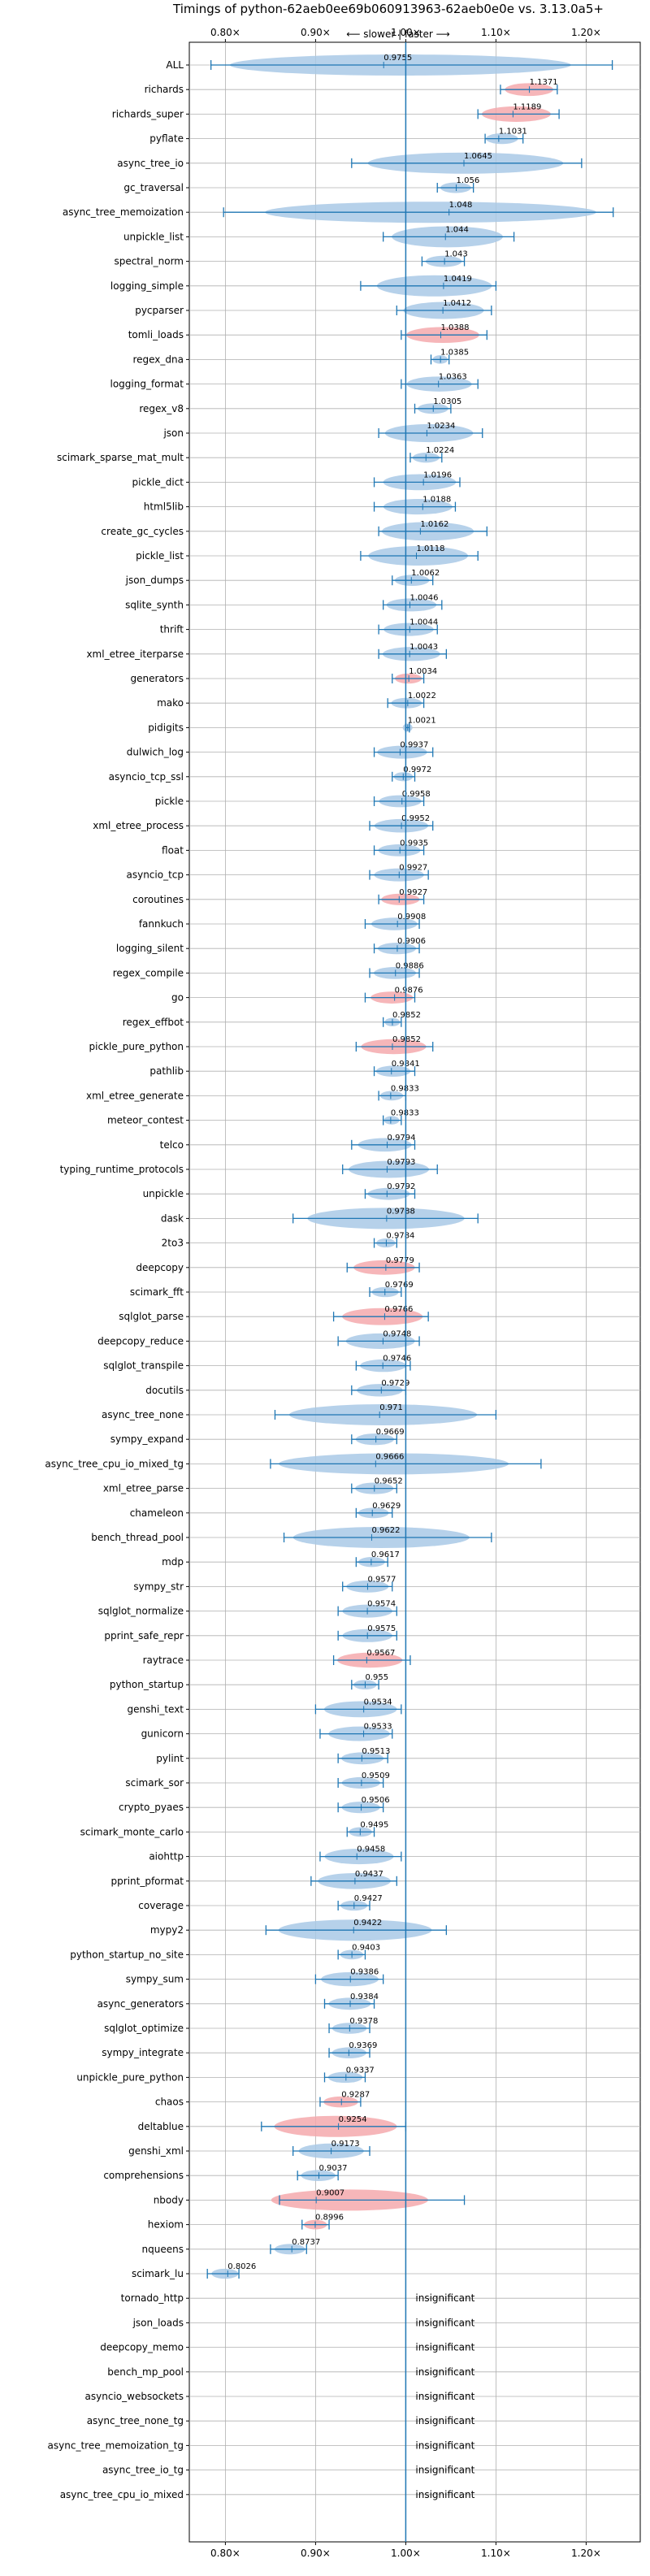 The height and width of the screenshot is (2576, 650). I want to click on benchmark-label: async_tree_io_tg, so click(143, 2470).